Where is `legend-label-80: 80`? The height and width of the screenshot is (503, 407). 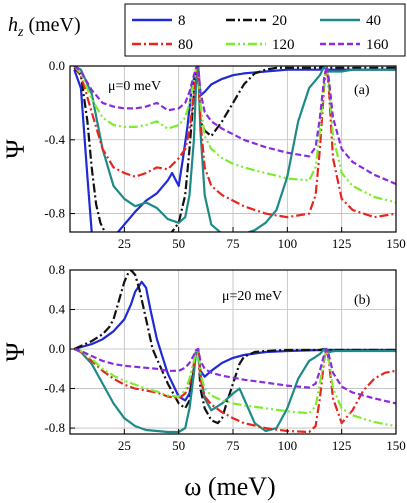
legend-label-80: 80 is located at coordinates (185, 45).